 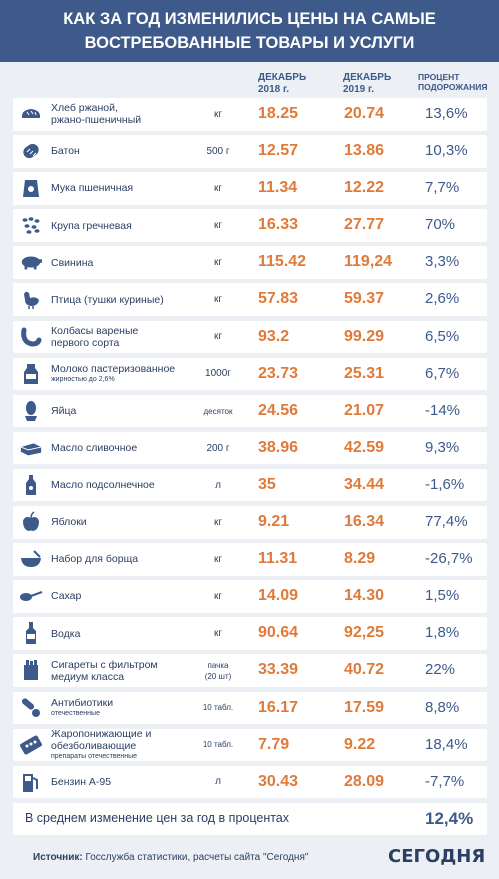 What do you see at coordinates (113, 369) in the screenshot?
I see `item-name-line1: Молоко пастеризованное` at bounding box center [113, 369].